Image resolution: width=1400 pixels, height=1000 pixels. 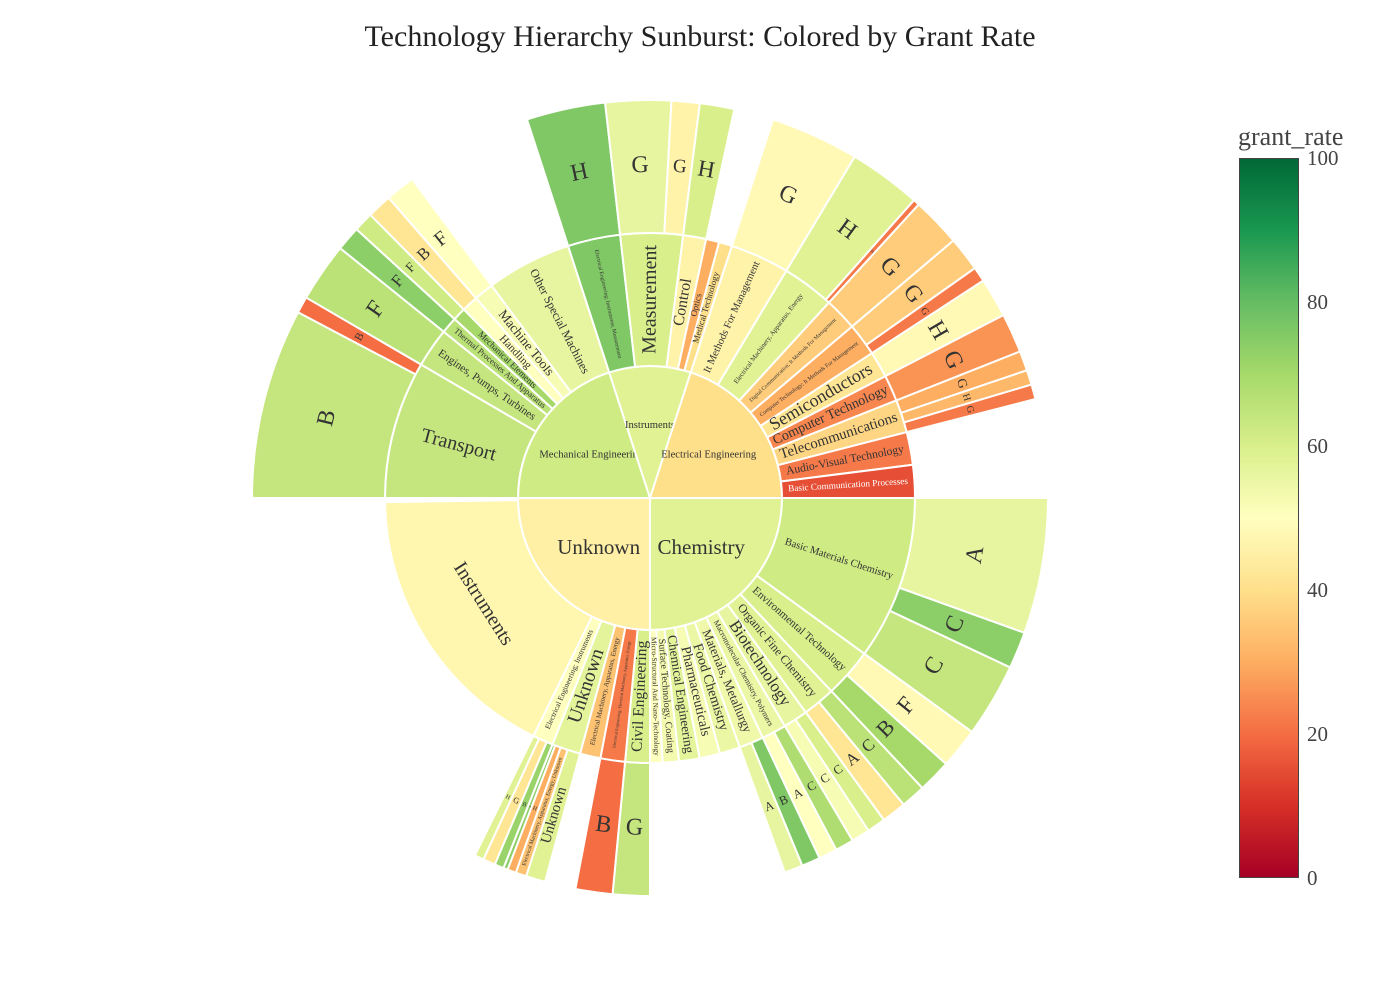 What do you see at coordinates (1317, 734) in the screenshot?
I see `colorbar-tick: 20` at bounding box center [1317, 734].